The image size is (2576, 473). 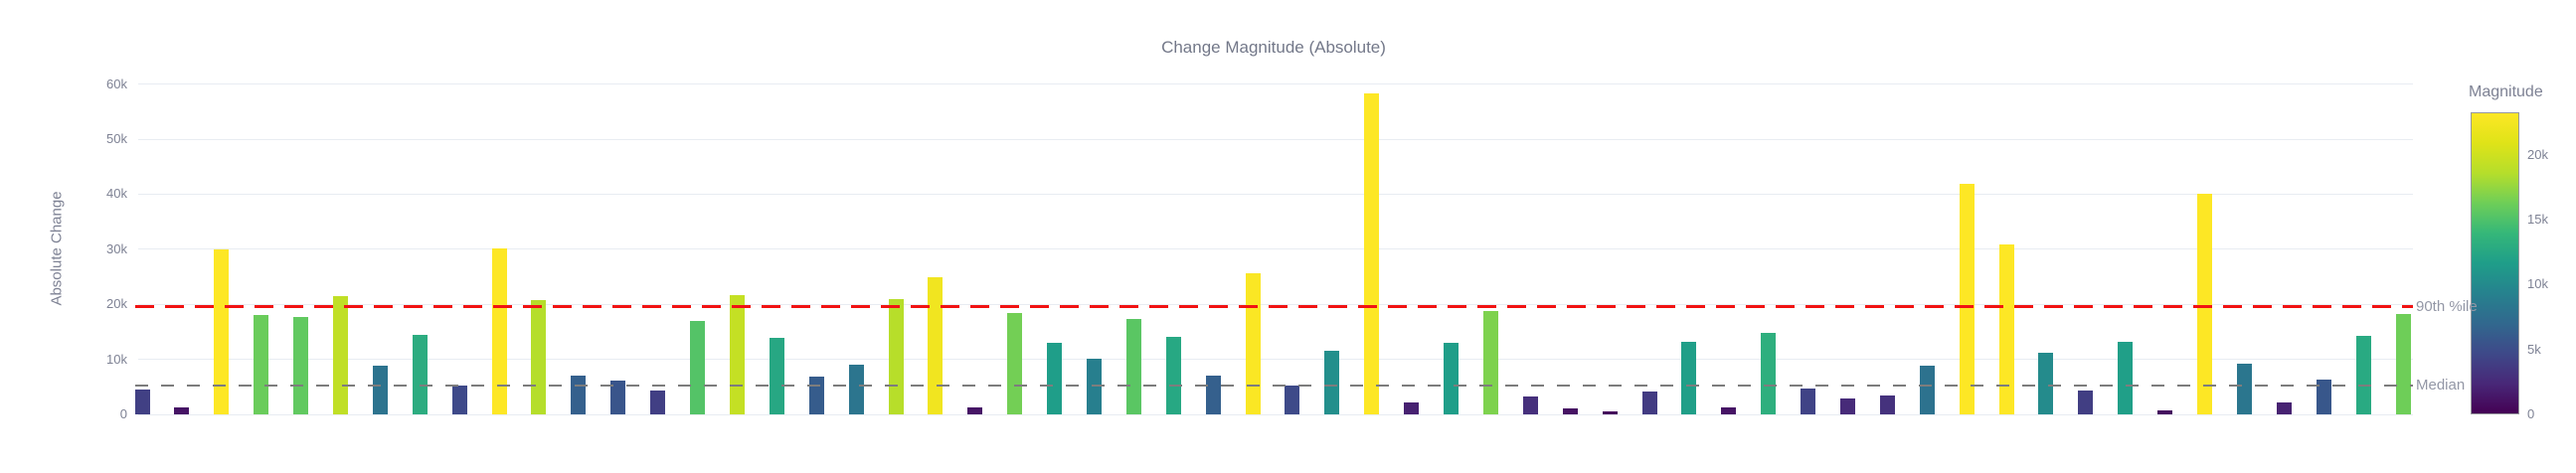 I want to click on colorbar-title: Magnitude, so click(x=2506, y=92).